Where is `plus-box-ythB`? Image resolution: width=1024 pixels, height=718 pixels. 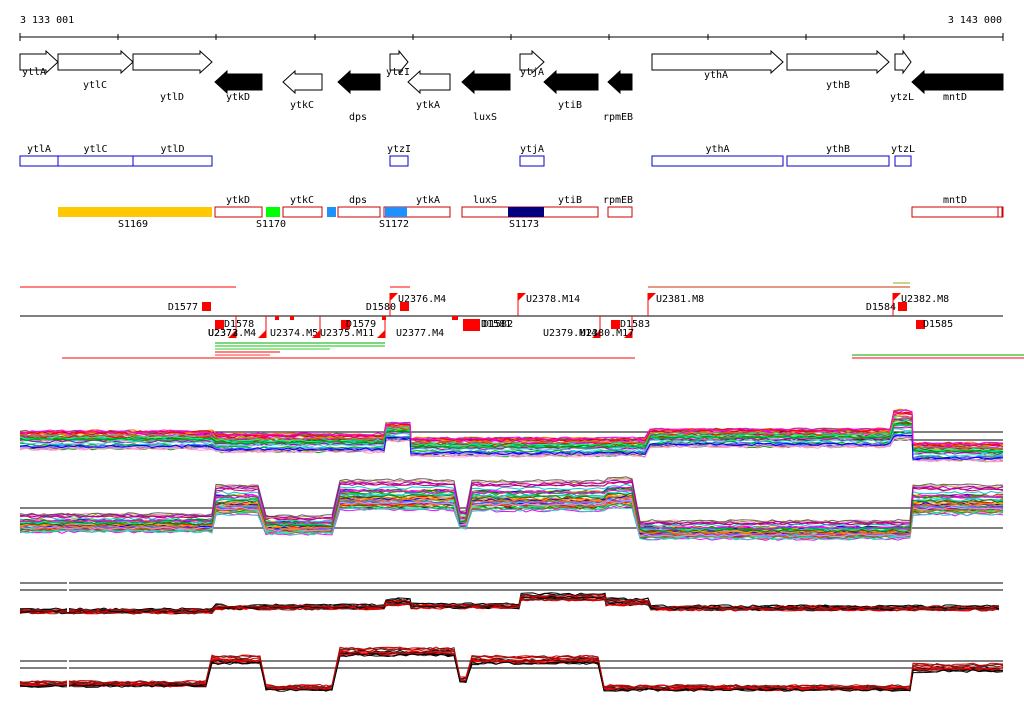
plus-box-ythB is located at coordinates (838, 161).